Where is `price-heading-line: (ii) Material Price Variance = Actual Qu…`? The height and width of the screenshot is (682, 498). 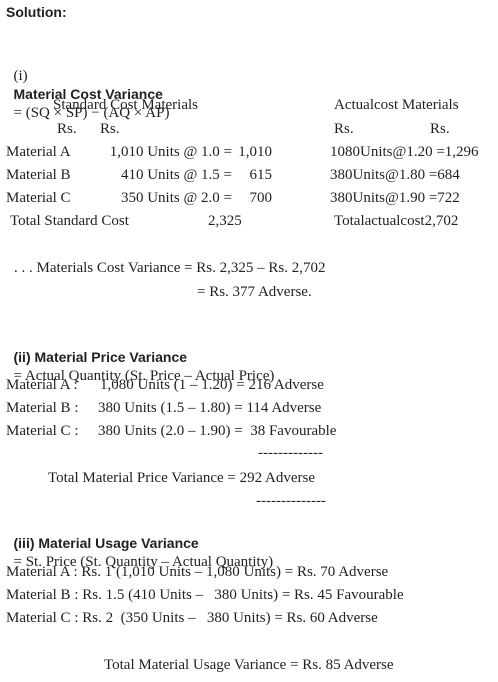
price-heading-line: (ii) Material Price Variance = Actual Qu… is located at coordinates (140, 357).